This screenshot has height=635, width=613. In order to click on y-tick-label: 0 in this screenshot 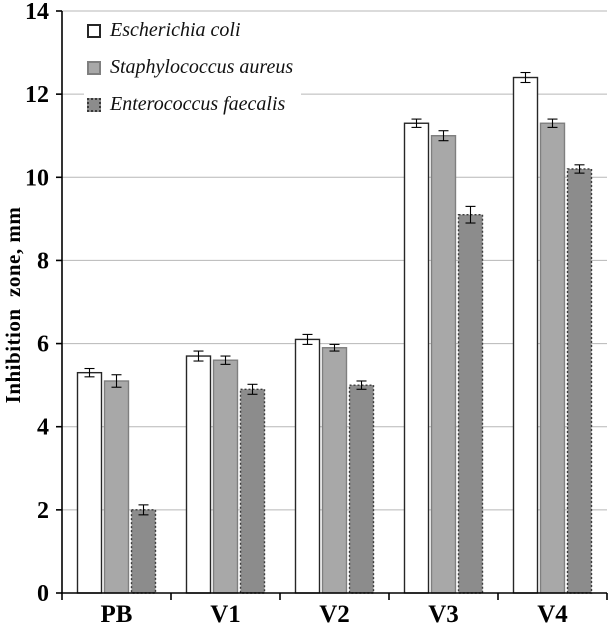, I will do `click(43, 594)`.